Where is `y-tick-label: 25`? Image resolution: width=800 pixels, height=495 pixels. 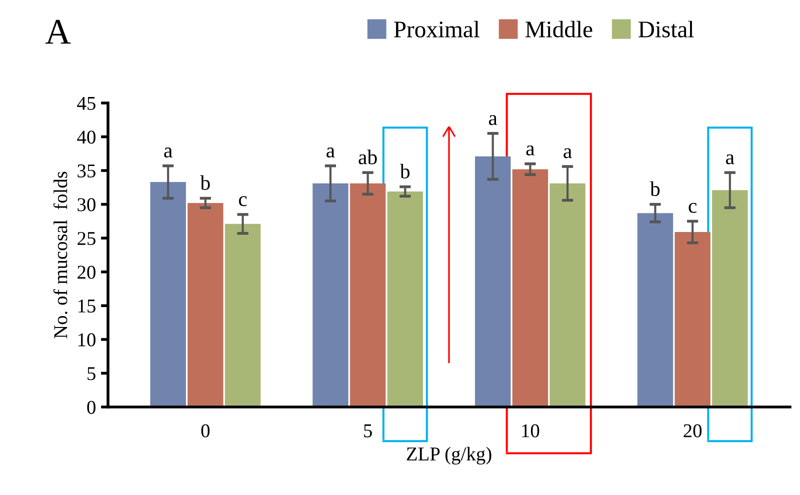 y-tick-label: 25 is located at coordinates (87, 239).